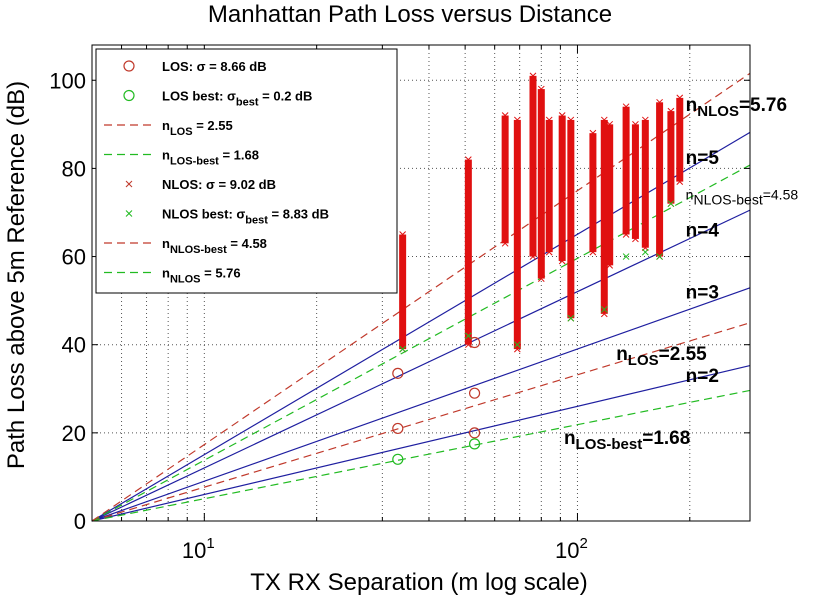  What do you see at coordinates (219, 184) in the screenshot?
I see `text-part: NLOS: σ = 9.02 dB` at bounding box center [219, 184].